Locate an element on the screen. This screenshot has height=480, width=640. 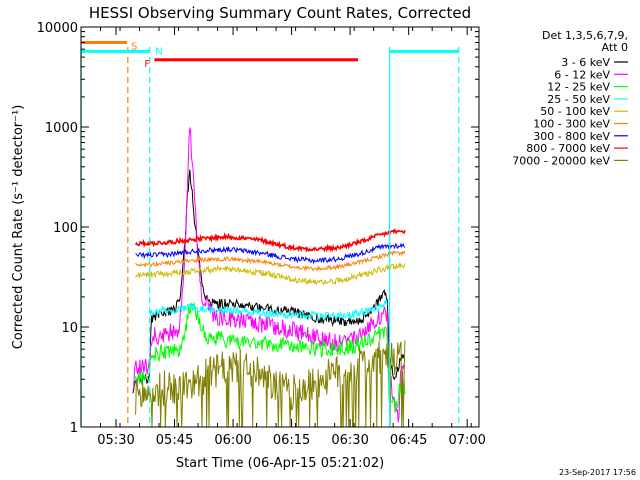
y-tick-label: 1000 is located at coordinates (61, 128).